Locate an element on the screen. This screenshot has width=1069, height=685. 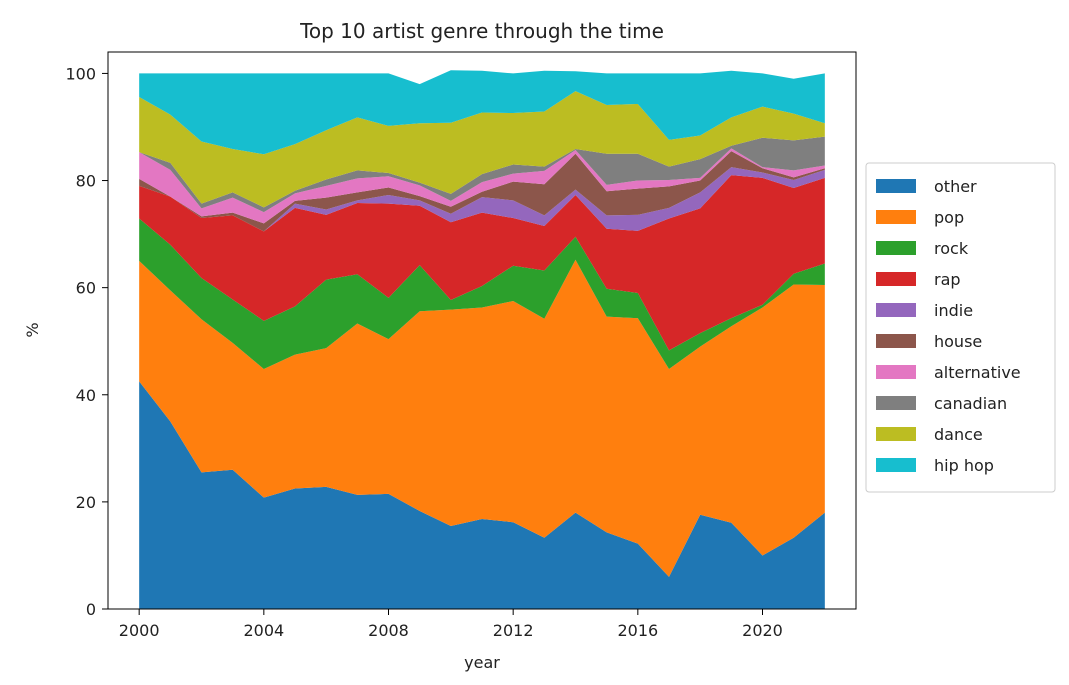
legend-label: other is located at coordinates (955, 186).